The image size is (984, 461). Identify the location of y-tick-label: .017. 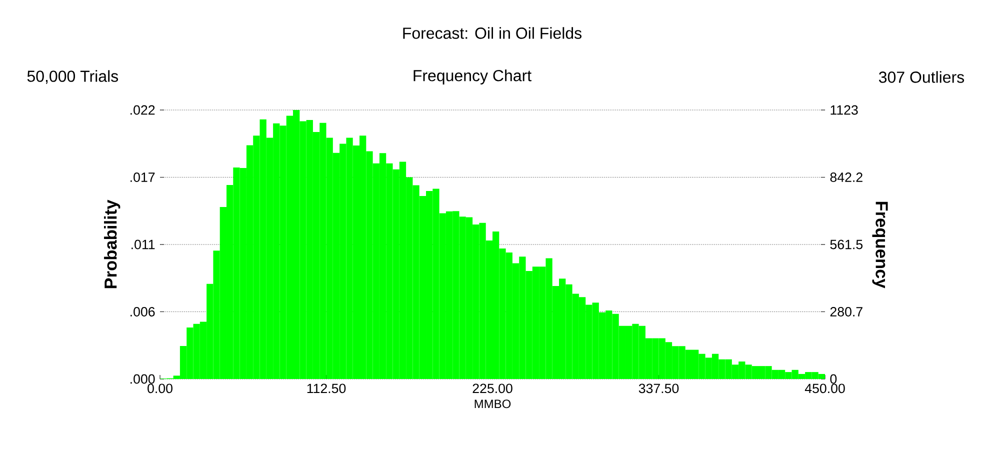
(142, 177).